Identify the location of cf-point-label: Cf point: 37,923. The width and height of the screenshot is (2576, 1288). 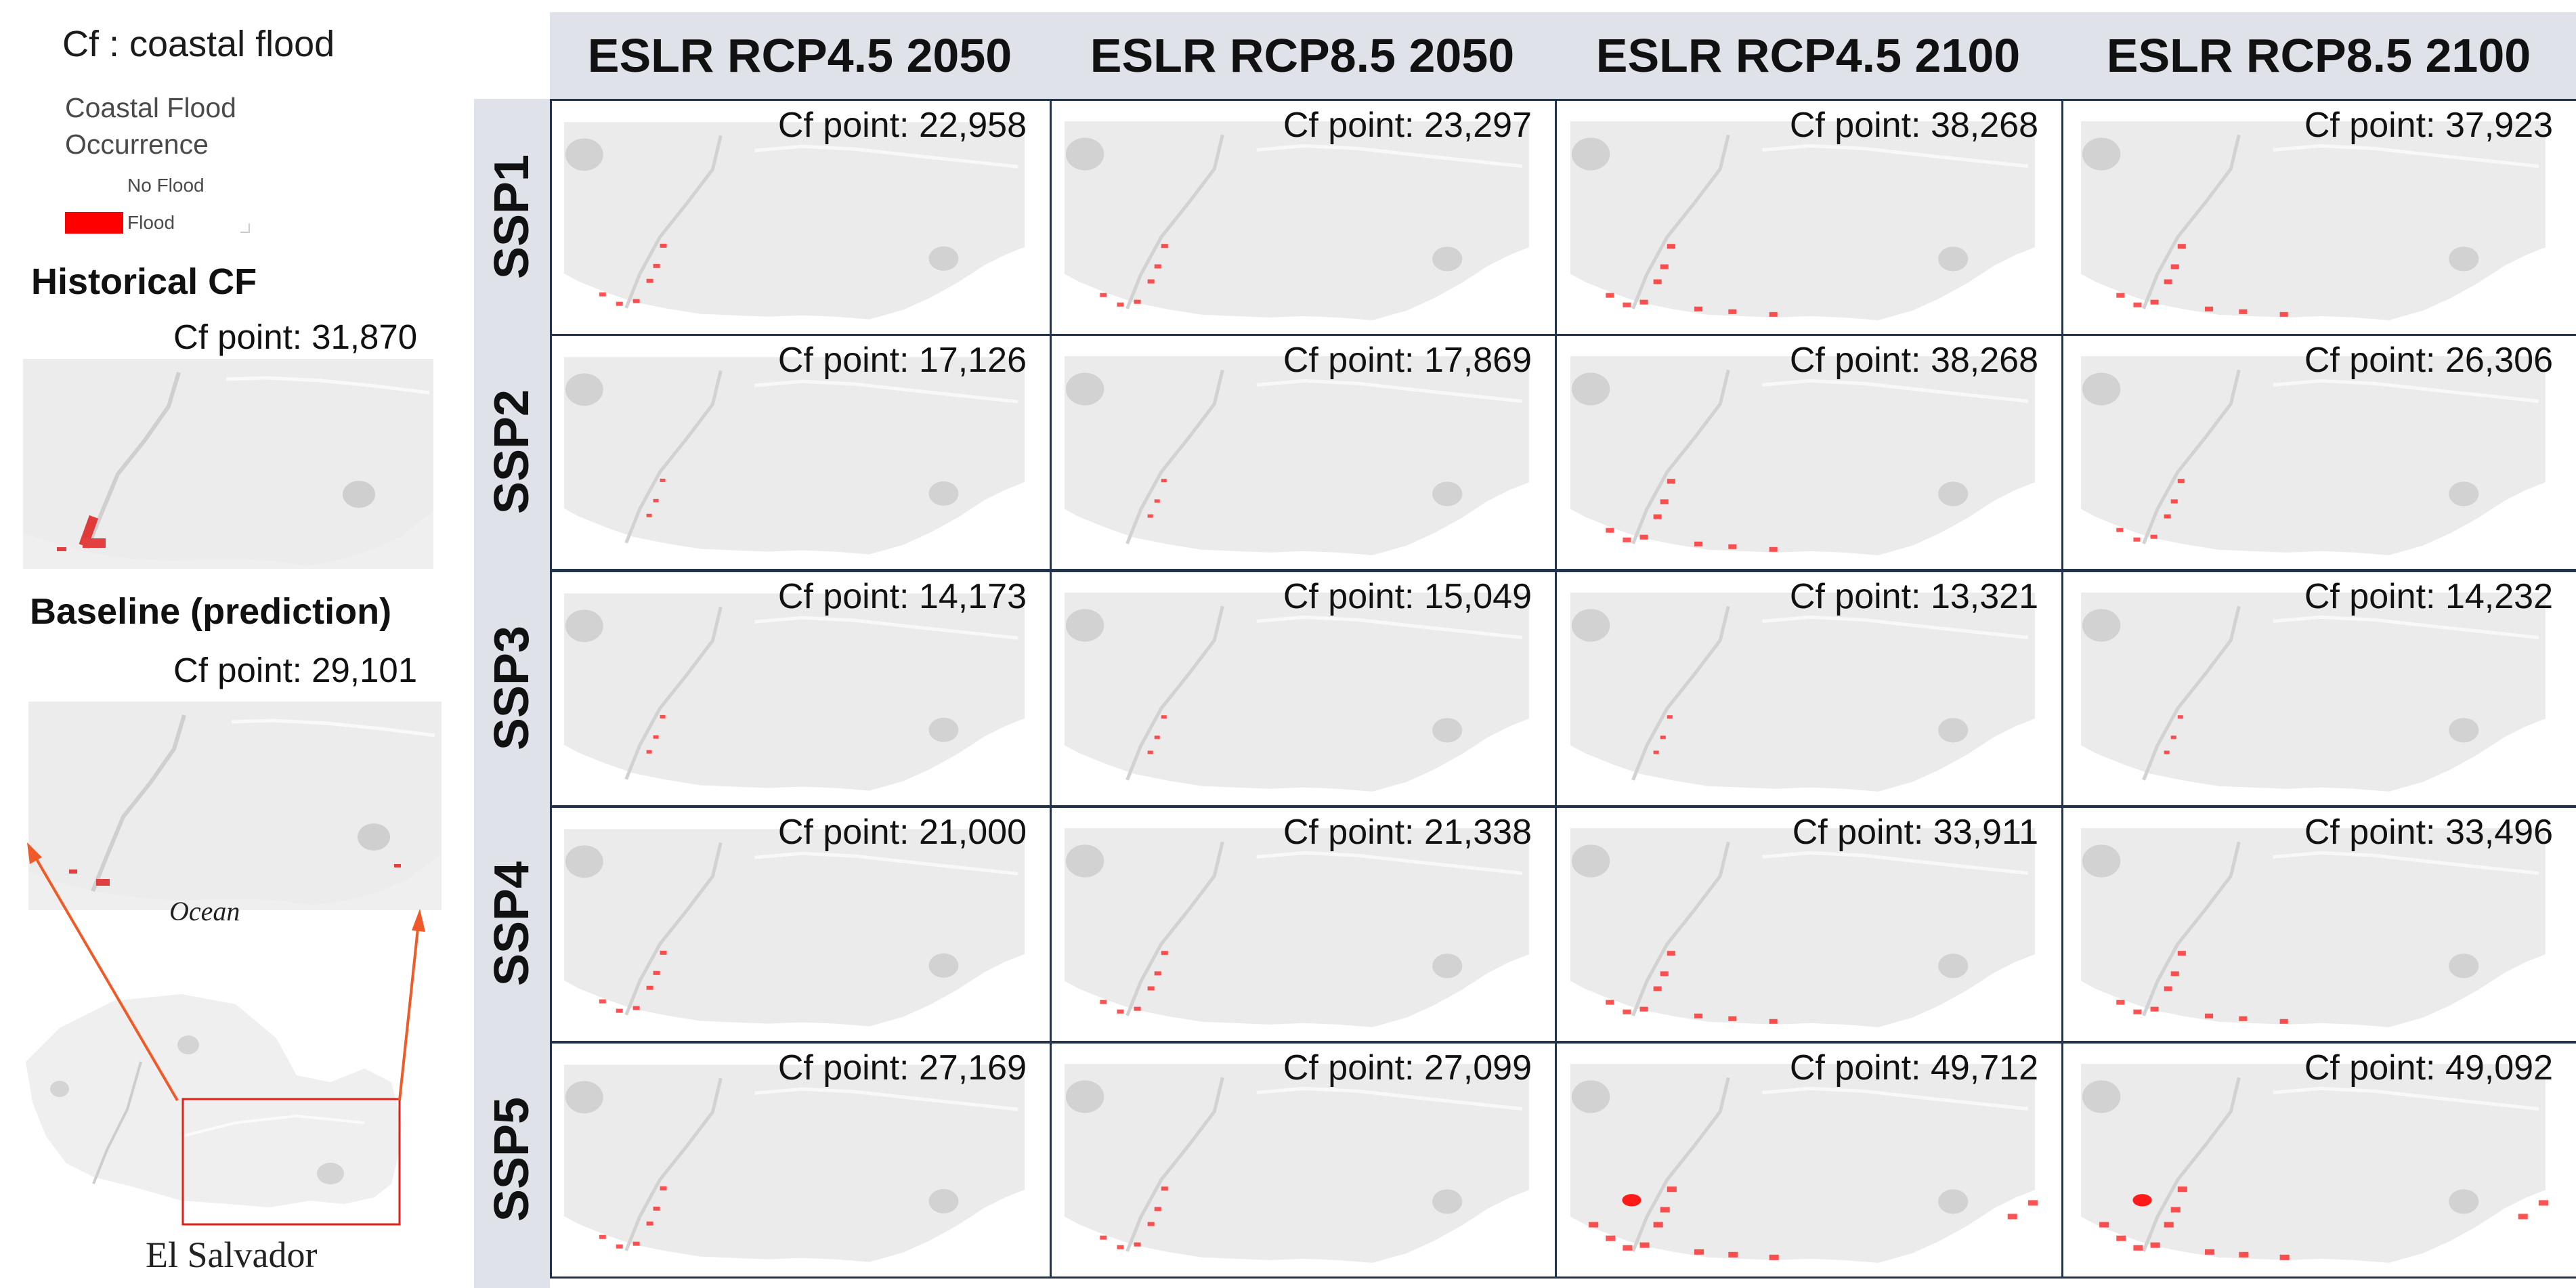
(2428, 125).